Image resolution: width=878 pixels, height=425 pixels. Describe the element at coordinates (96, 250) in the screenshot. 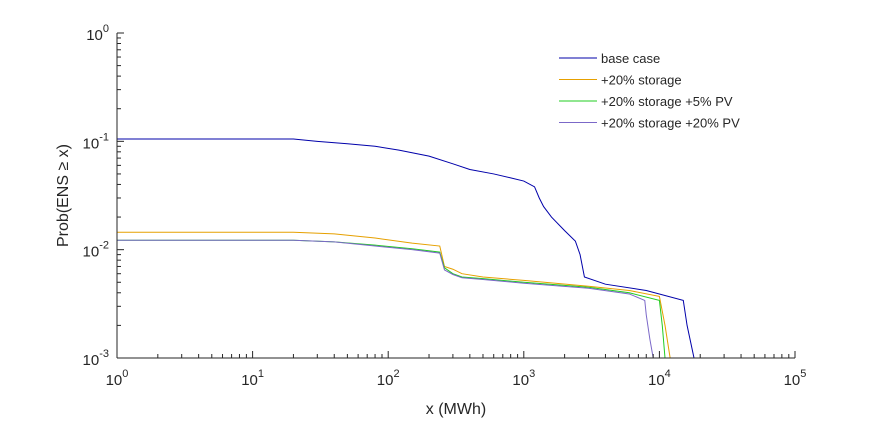

I see `y-tick-label: 10⁻²` at that location.